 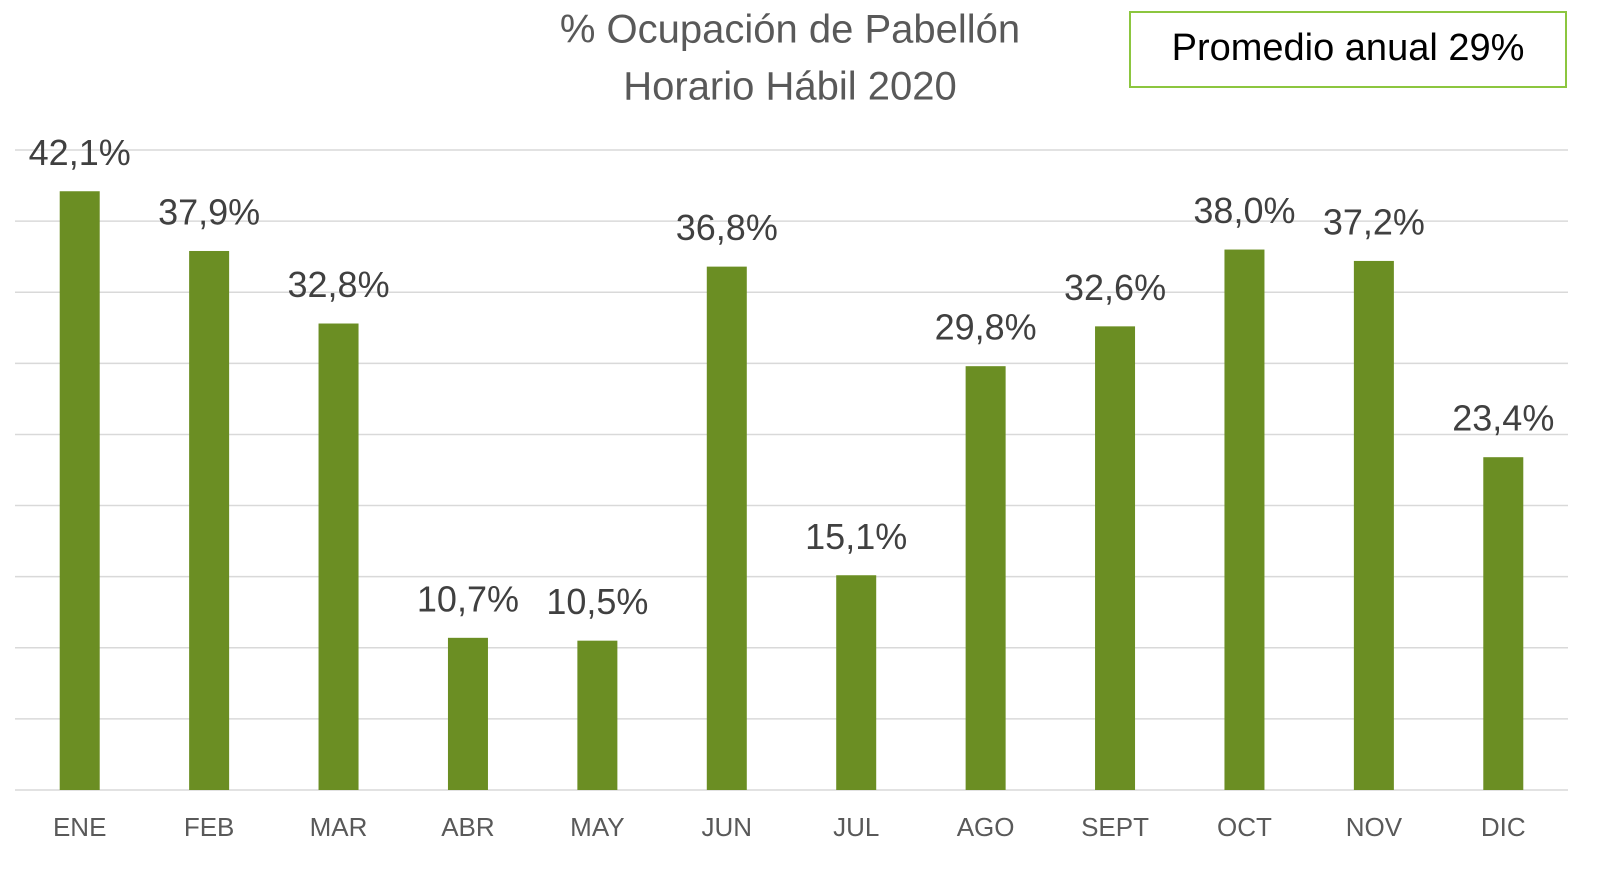 I want to click on x-tick-label: JUL, so click(x=856, y=827).